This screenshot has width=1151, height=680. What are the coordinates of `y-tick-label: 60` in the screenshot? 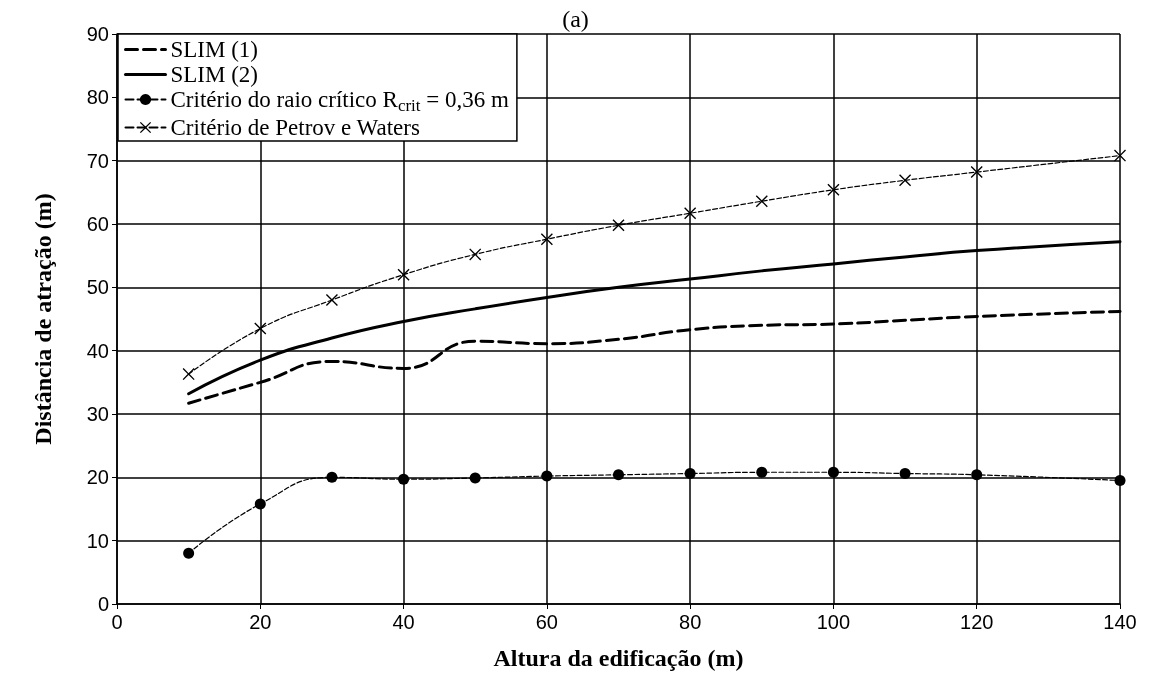 It's located at (97, 224).